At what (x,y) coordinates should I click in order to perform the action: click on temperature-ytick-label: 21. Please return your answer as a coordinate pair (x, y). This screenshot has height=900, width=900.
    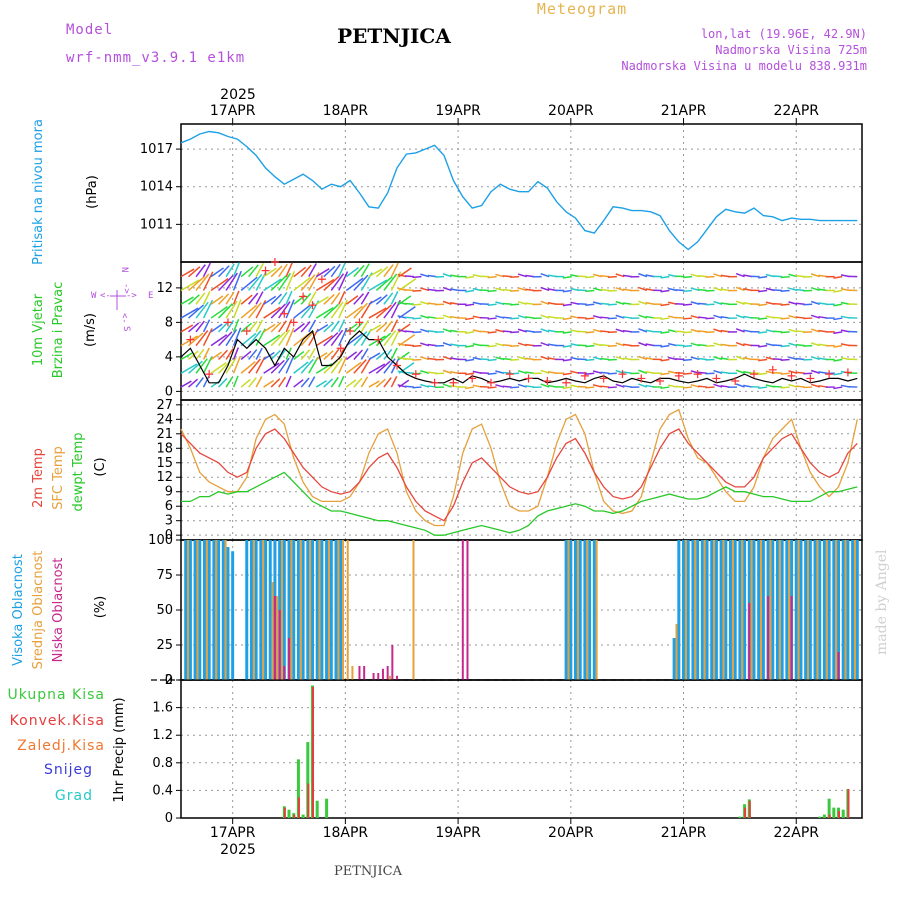
    Looking at the image, I should click on (164, 434).